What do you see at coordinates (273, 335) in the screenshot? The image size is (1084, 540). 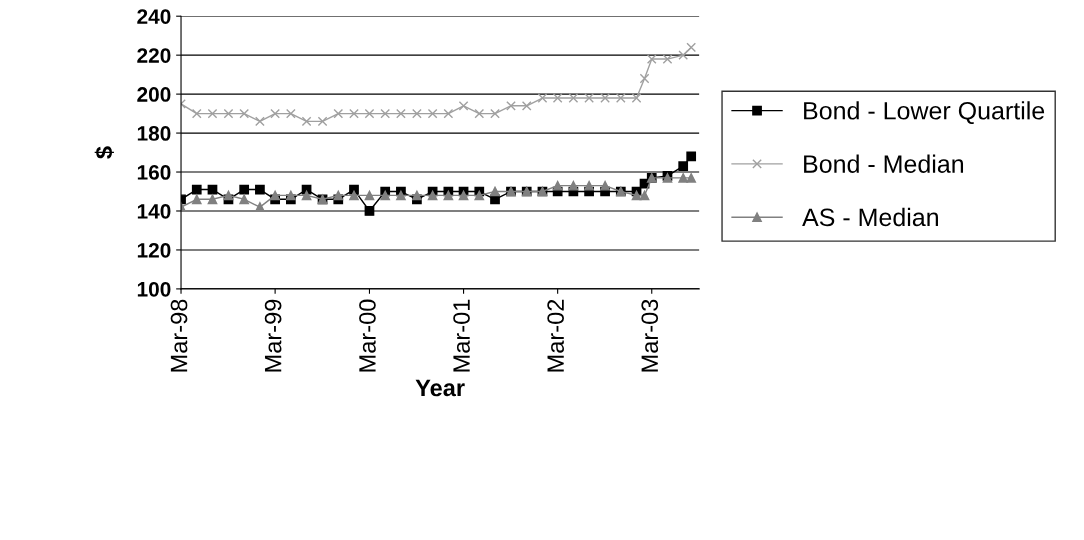 I see `x-tick-label: Mar-99` at bounding box center [273, 335].